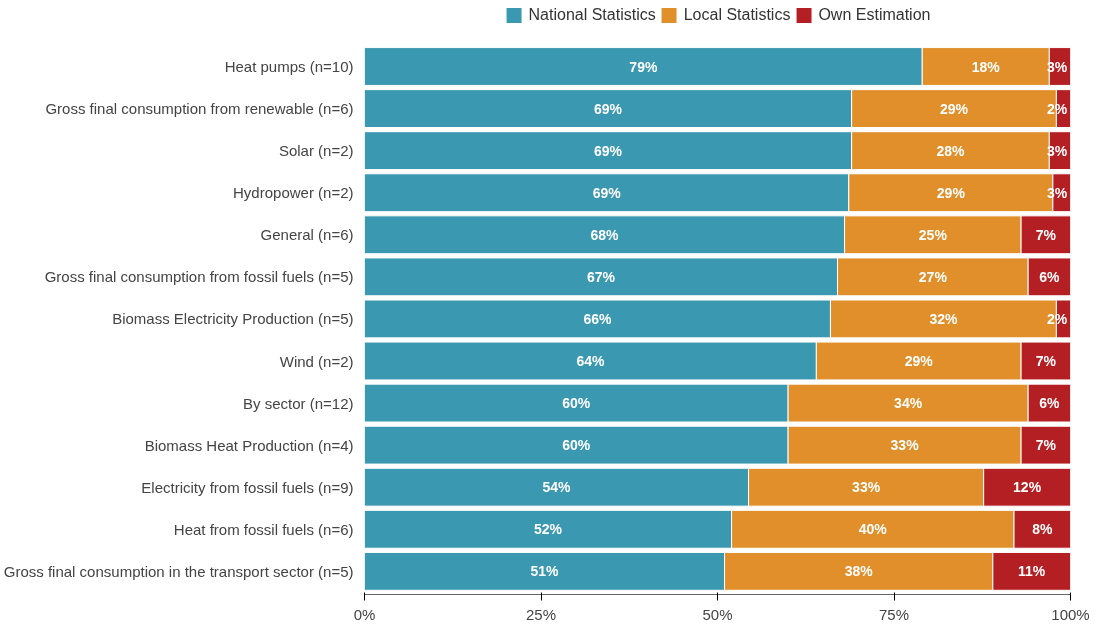 The image size is (1113, 635). Describe the element at coordinates (199, 277) in the screenshot. I see `y-tick-label: Gross final consumption from fossil fuels (n=5)` at that location.